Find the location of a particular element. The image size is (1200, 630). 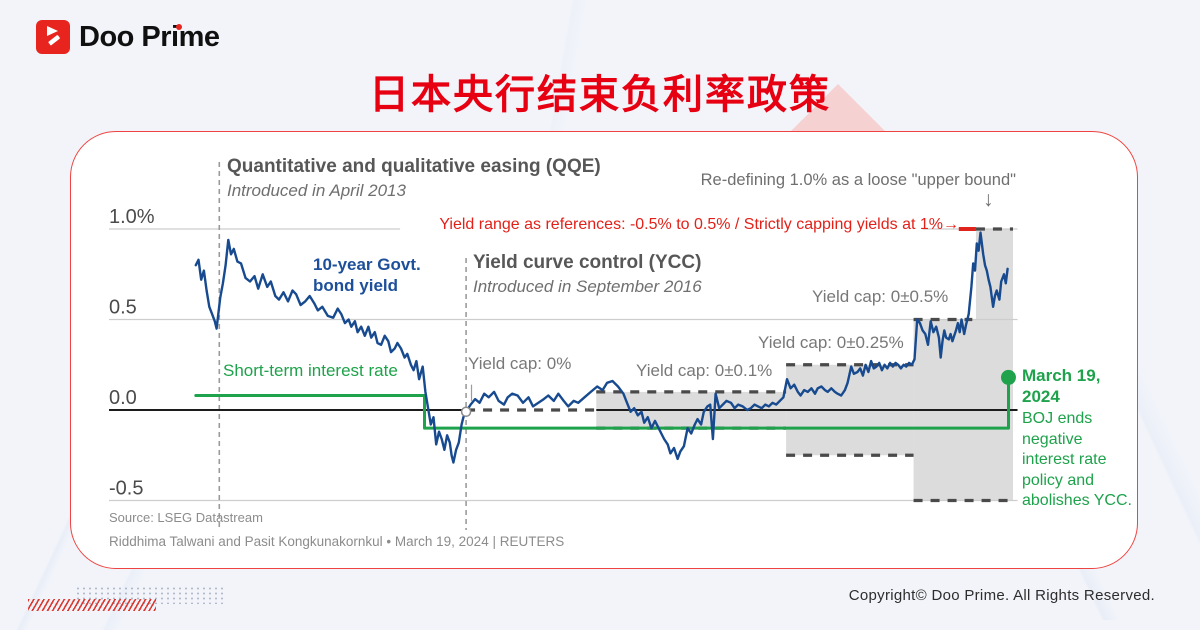

hatch-pattern-decoration is located at coordinates (92, 605).